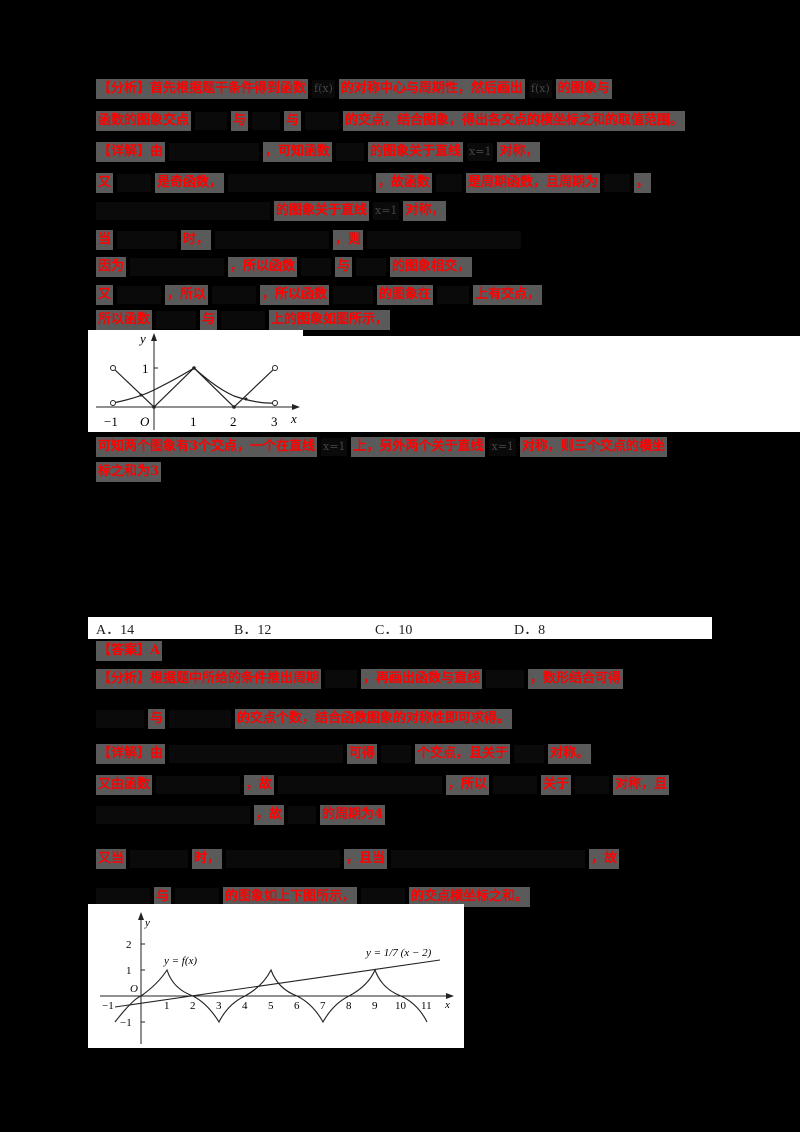  I want to click on text-line: 因为 ，所以函数 与 的图象相交，, so click(284, 267).